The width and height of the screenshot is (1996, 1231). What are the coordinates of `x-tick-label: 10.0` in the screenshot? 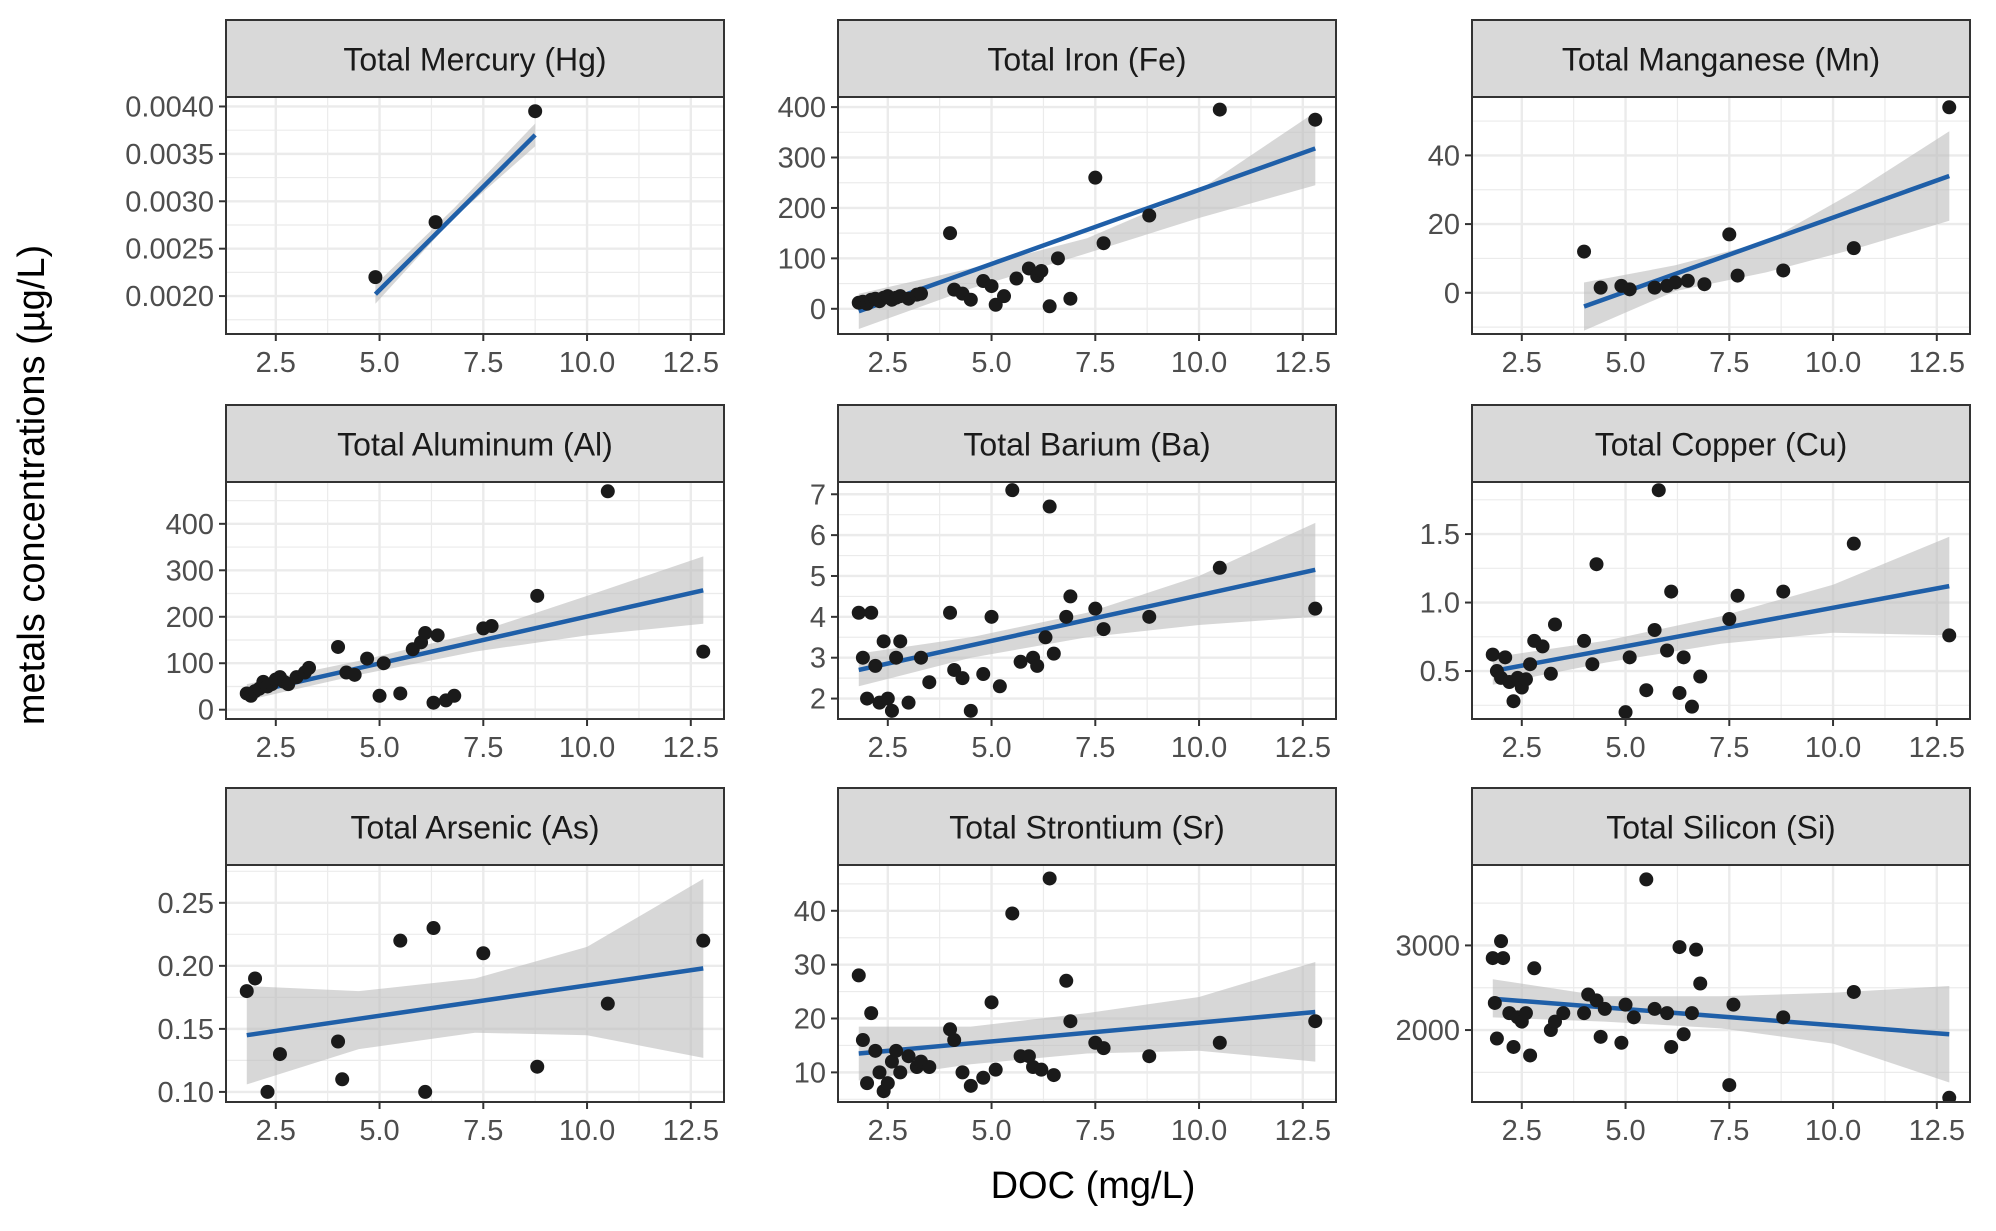 It's located at (1199, 1131).